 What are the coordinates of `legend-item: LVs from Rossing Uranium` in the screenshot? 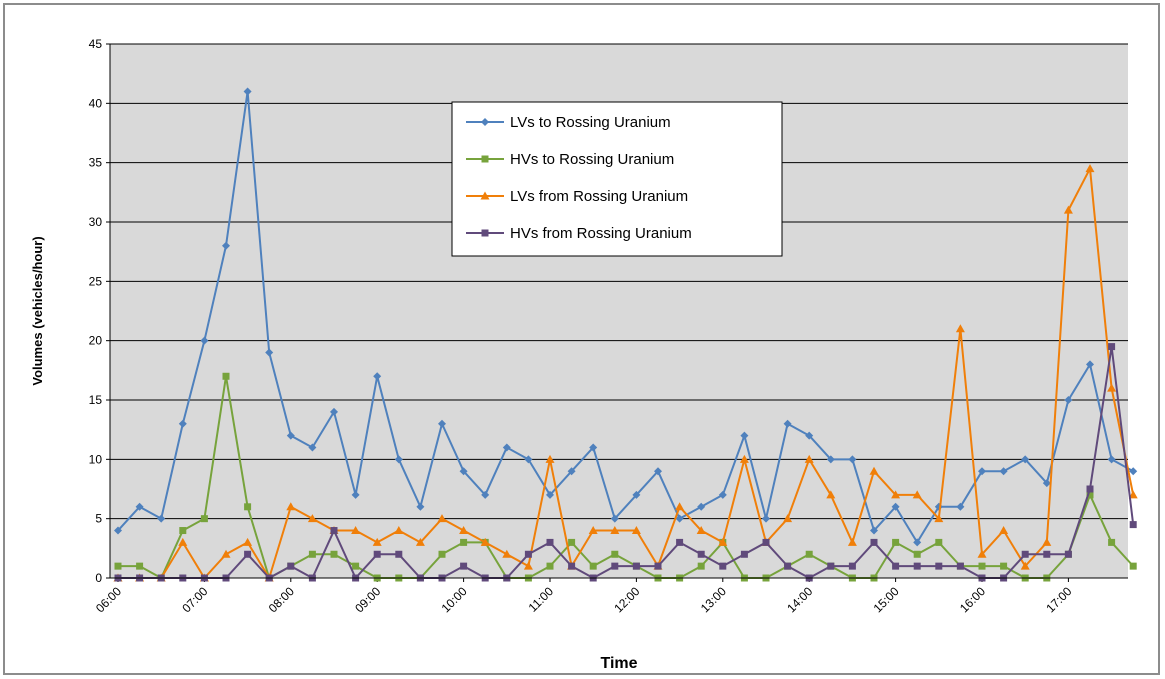 It's located at (577, 196).